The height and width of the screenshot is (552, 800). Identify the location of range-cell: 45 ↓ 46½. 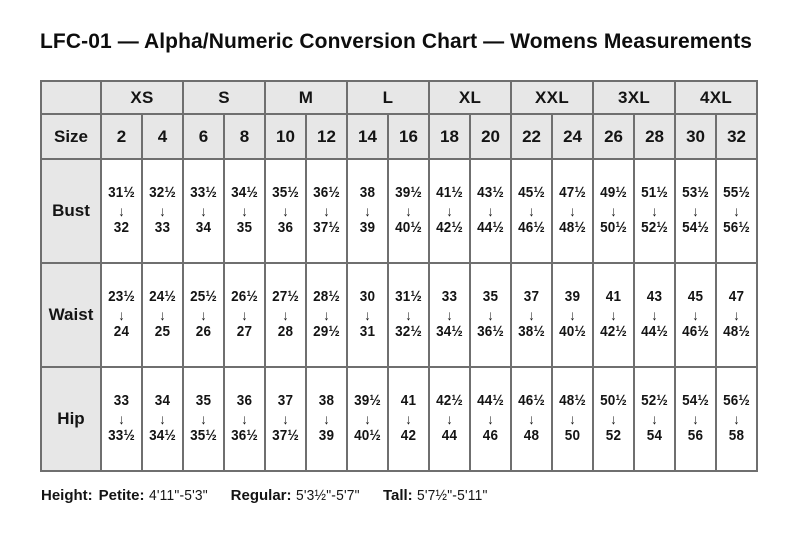
(696, 315).